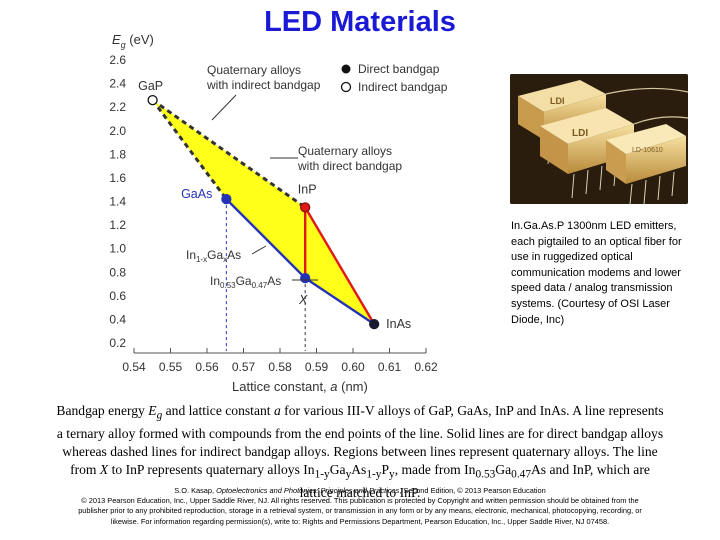 The height and width of the screenshot is (540, 720). What do you see at coordinates (150, 86) in the screenshot?
I see `point-label-GaP: GaP` at bounding box center [150, 86].